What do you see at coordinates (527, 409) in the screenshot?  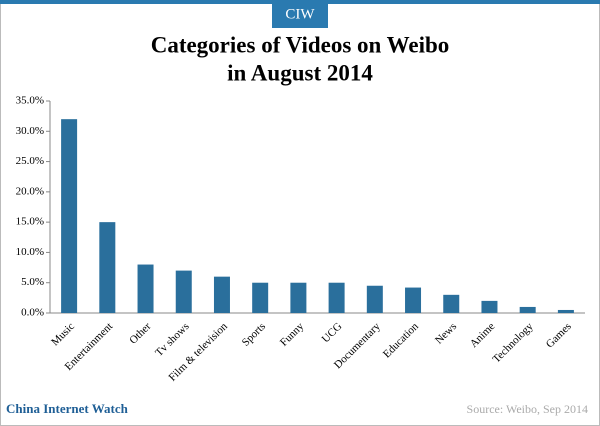 I see `source: Source: Weibo, Sep 2014` at bounding box center [527, 409].